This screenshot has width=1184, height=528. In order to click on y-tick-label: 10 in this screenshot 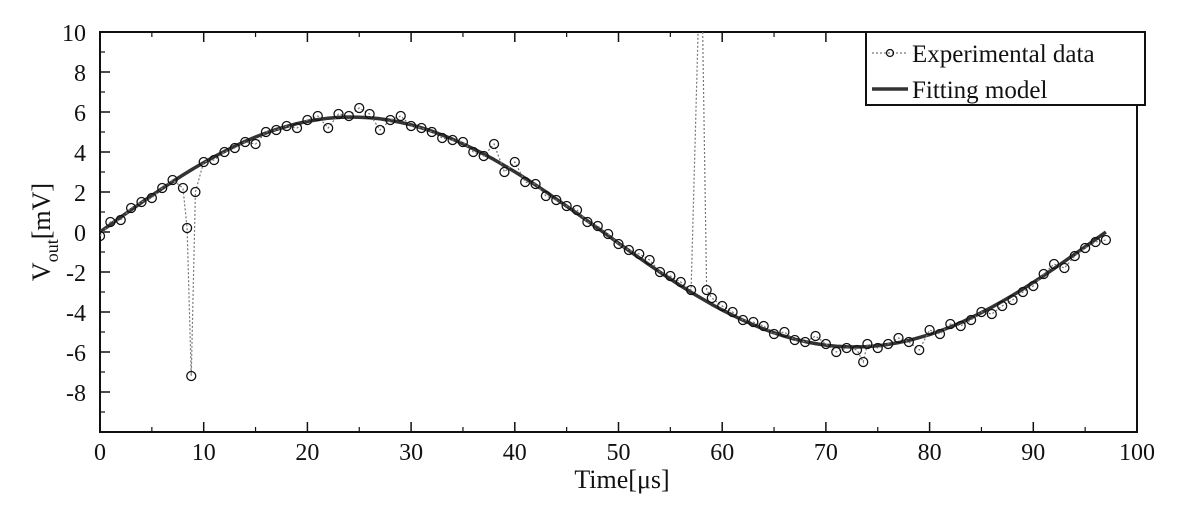, I will do `click(74, 34)`.